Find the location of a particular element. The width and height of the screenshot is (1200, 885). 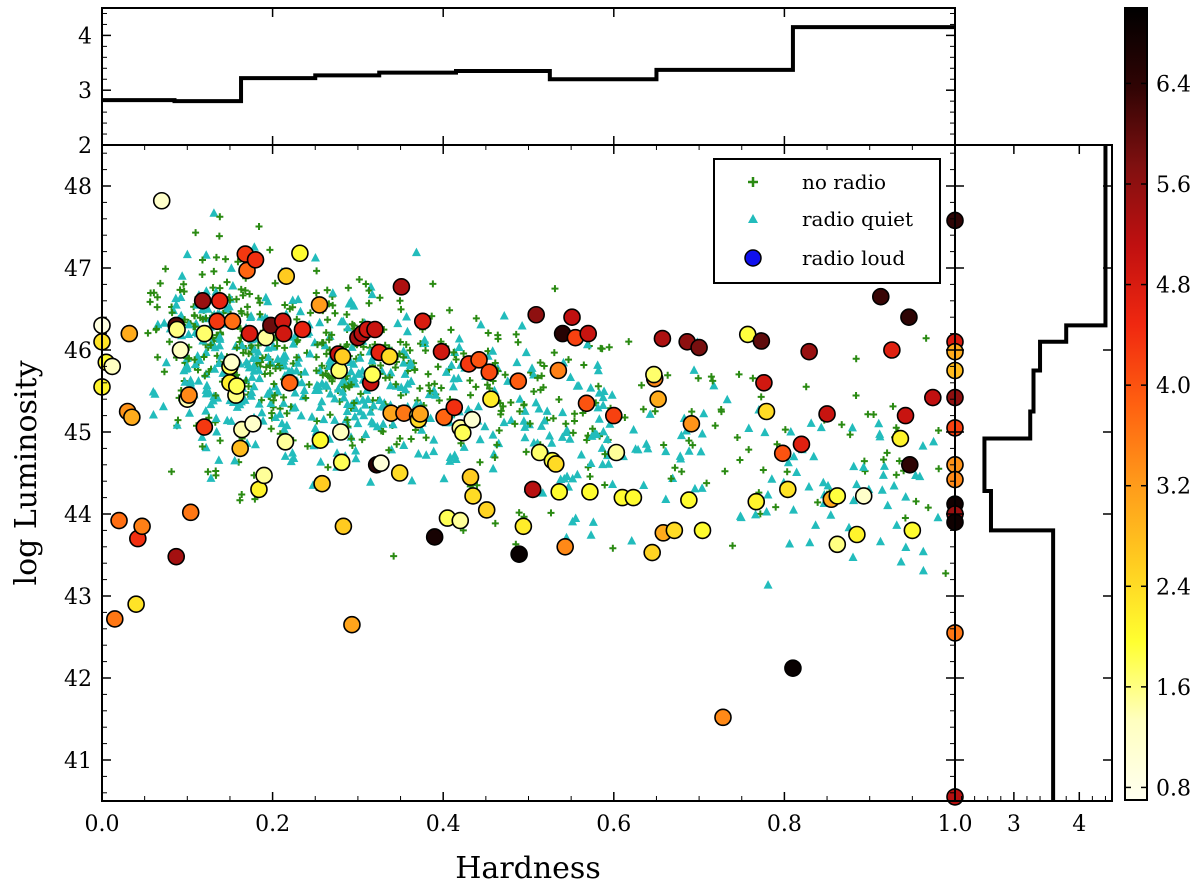

colorbar-tick-label: 6.4 is located at coordinates (1173, 84).